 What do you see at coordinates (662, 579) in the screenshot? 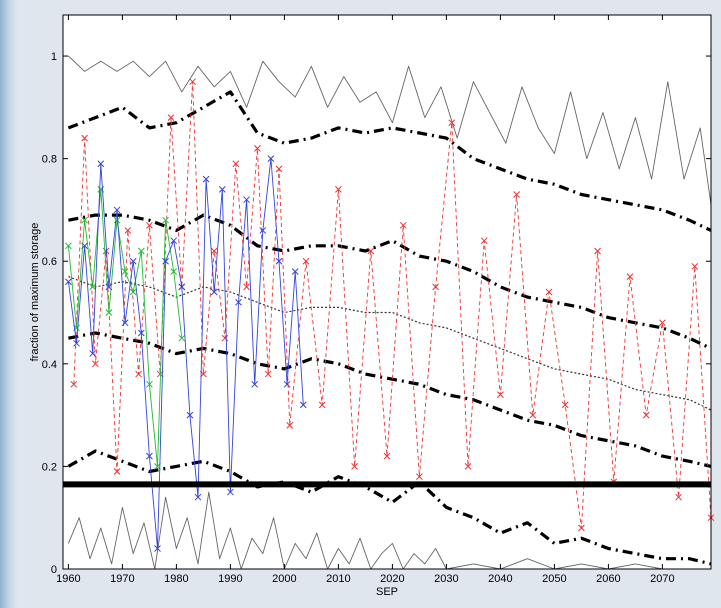
I see `x-tick-label: 2070` at bounding box center [662, 579].